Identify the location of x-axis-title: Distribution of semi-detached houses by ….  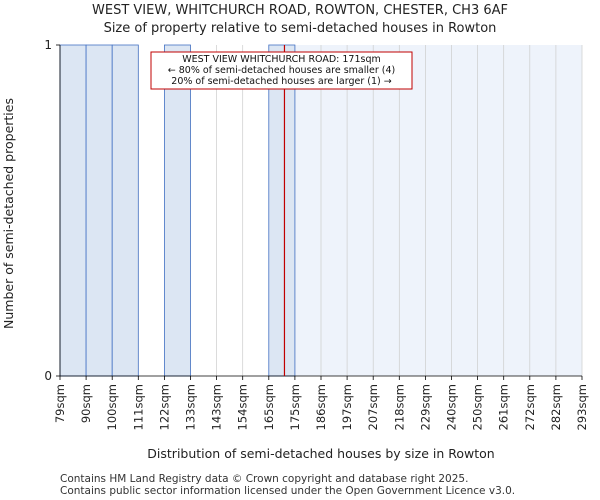
(320, 453).